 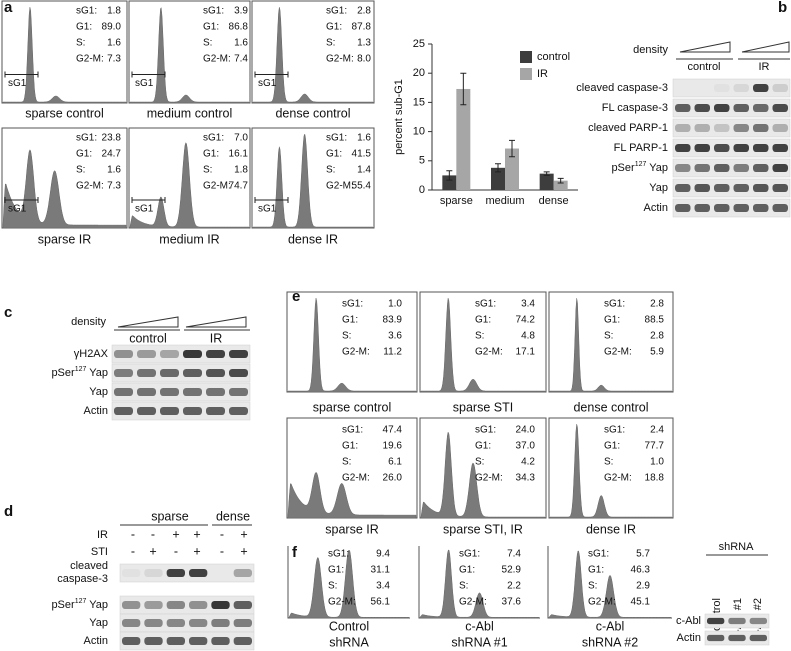 I want to click on stat-value: 2.4, so click(x=657, y=430).